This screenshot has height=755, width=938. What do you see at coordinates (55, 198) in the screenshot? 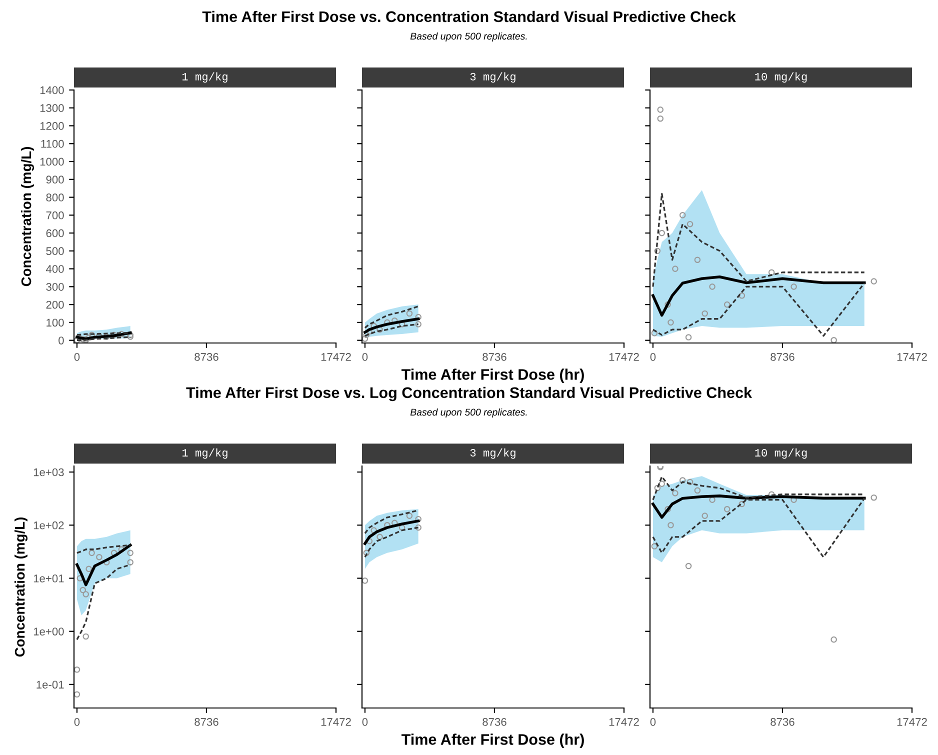
I see `y-tick-label: 800` at bounding box center [55, 198].